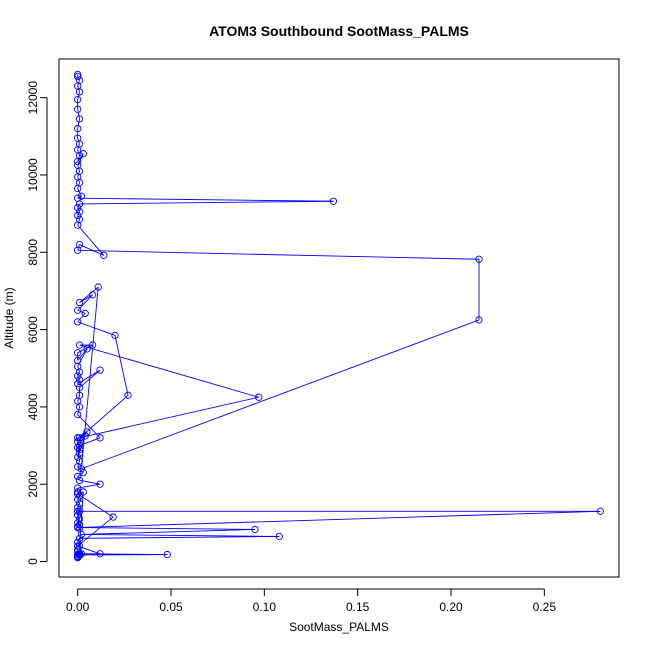 Image resolution: width=650 pixels, height=650 pixels. Describe the element at coordinates (9, 317) in the screenshot. I see `y-axis-label: Altitude (m)` at that location.